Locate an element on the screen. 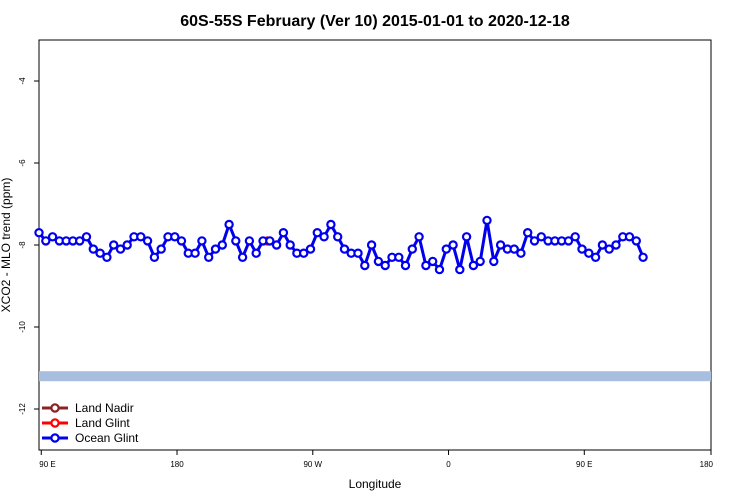  reference-band is located at coordinates (375, 376).